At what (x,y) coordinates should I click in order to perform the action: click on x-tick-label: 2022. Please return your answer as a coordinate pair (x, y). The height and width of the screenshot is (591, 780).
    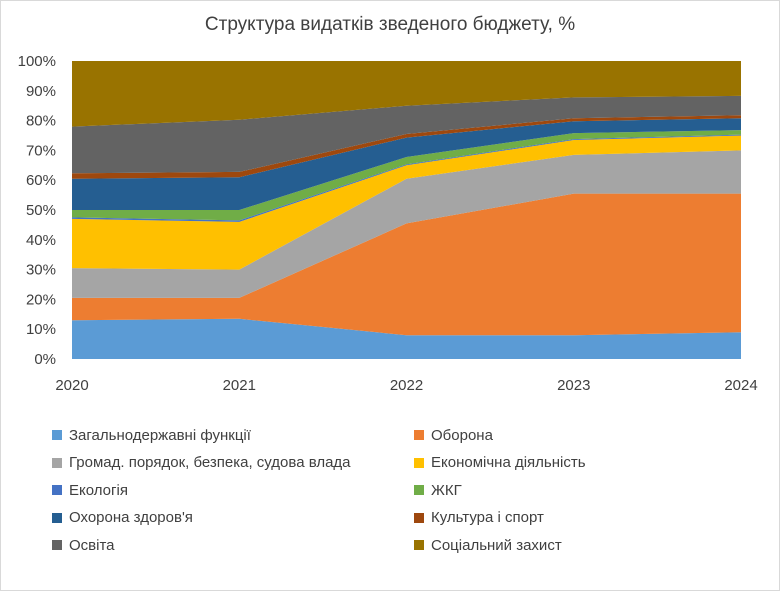
    Looking at the image, I should click on (406, 385).